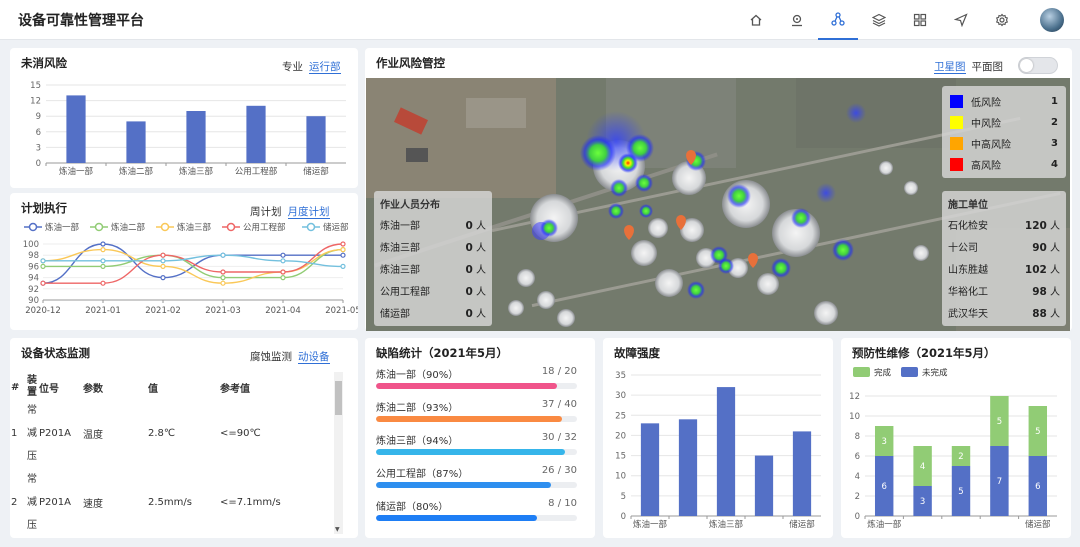 The image size is (1080, 547). What do you see at coordinates (32, 479) in the screenshot?
I see `unit-char: 常` at bounding box center [32, 479].